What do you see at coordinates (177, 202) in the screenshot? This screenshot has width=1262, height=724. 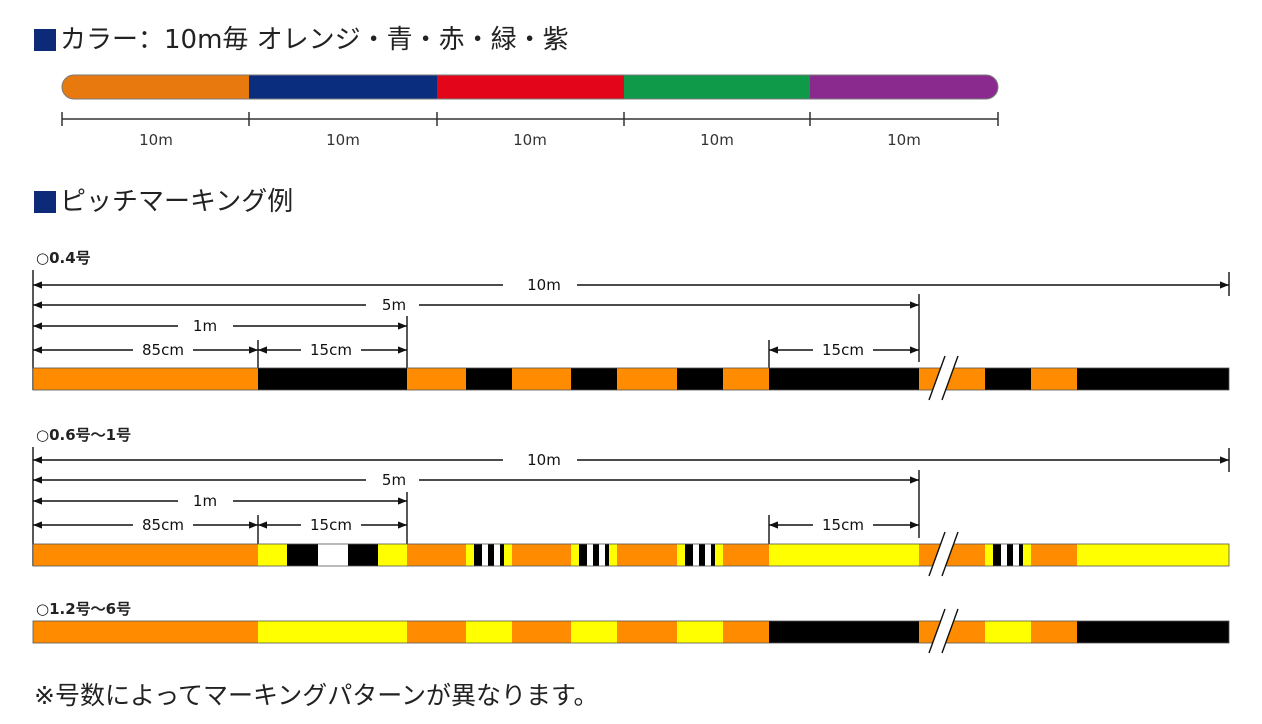 I see `pitch-heading-text: ピッチマーキング例` at bounding box center [177, 202].